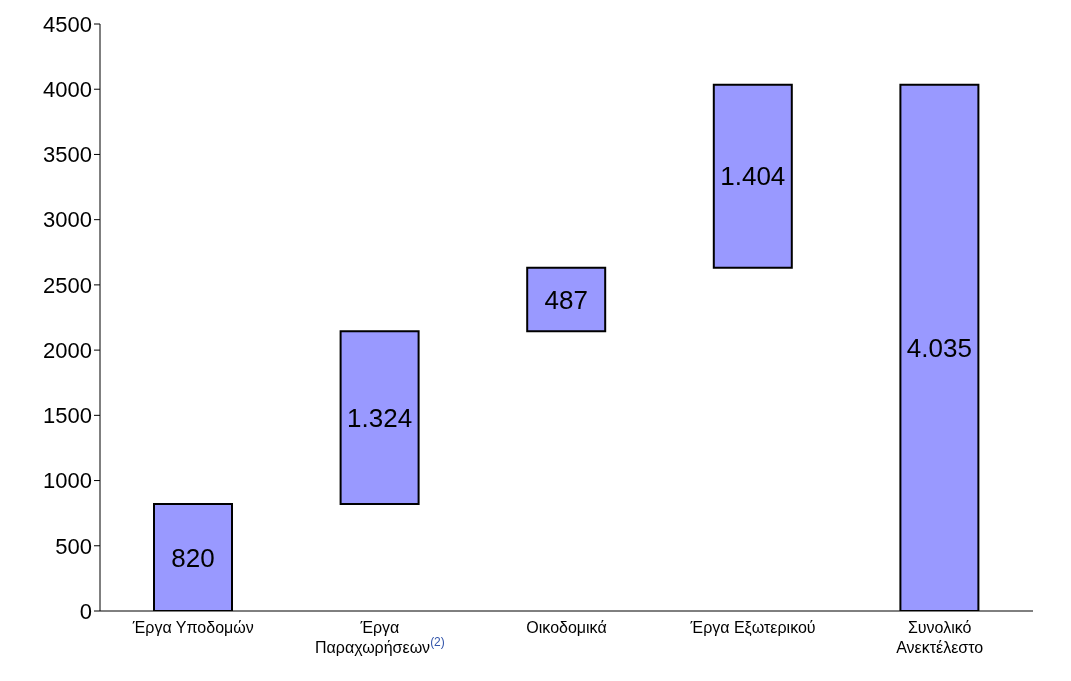 The width and height of the screenshot is (1071, 681). What do you see at coordinates (940, 637) in the screenshot?
I see `x-tick-label: Συνολικό Ανεκτέλεστο` at bounding box center [940, 637].